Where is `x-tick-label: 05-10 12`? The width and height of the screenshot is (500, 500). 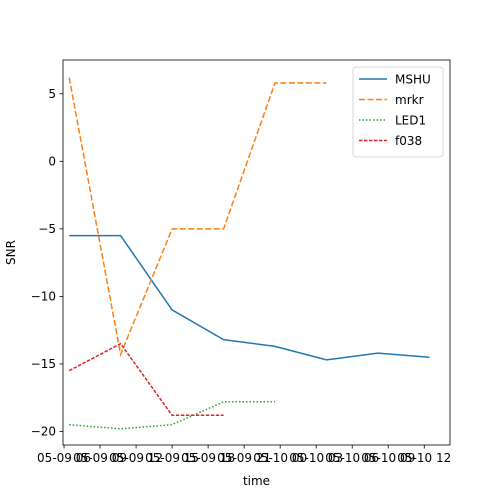
x-tick-label: 05-10 12 is located at coordinates (424, 458).